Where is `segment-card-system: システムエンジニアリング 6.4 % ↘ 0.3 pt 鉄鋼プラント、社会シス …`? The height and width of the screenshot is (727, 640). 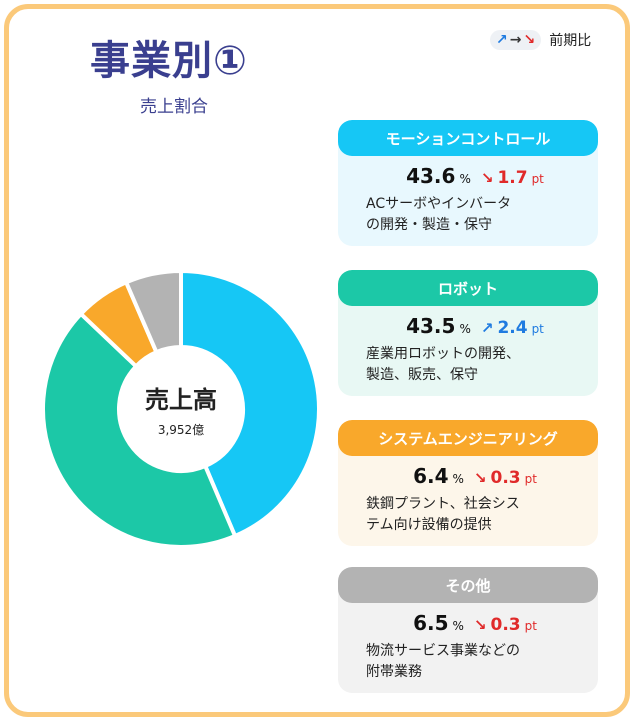
segment-card-system: システムエンジニアリング 6.4 % ↘ 0.3 pt 鉄鋼プラント、社会シス … is located at coordinates (468, 483).